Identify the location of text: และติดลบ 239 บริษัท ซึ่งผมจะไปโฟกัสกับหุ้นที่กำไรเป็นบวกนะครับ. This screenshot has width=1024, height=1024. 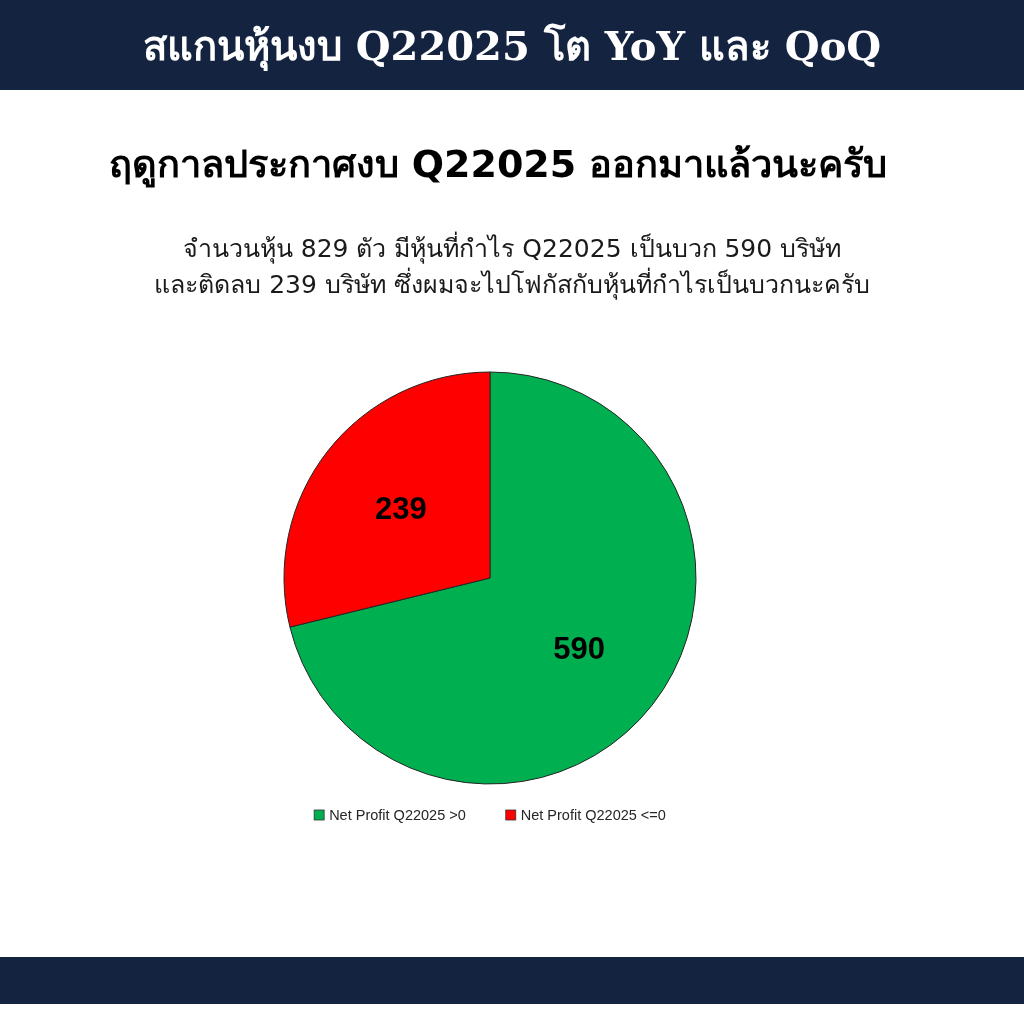
(512, 283).